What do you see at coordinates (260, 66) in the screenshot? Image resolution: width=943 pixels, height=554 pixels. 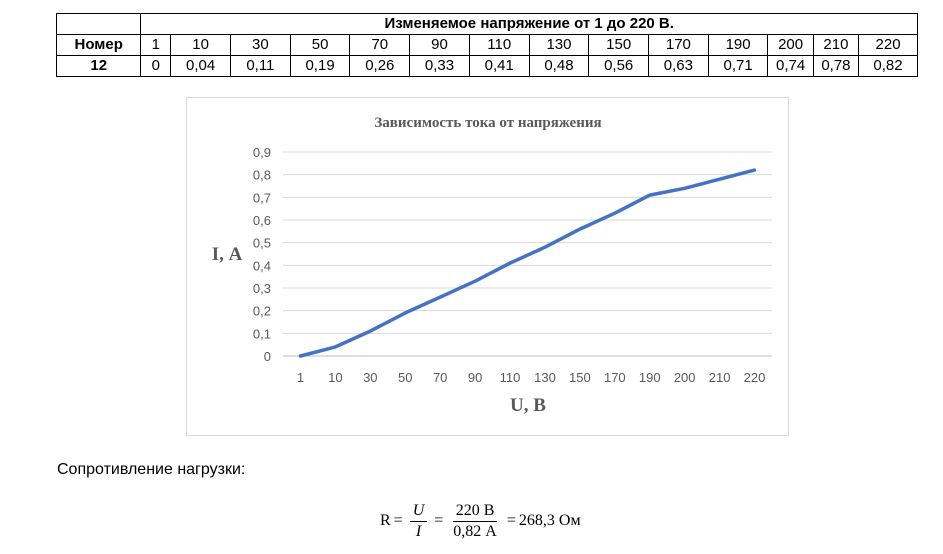 I see `current-cell: 0,11` at bounding box center [260, 66].